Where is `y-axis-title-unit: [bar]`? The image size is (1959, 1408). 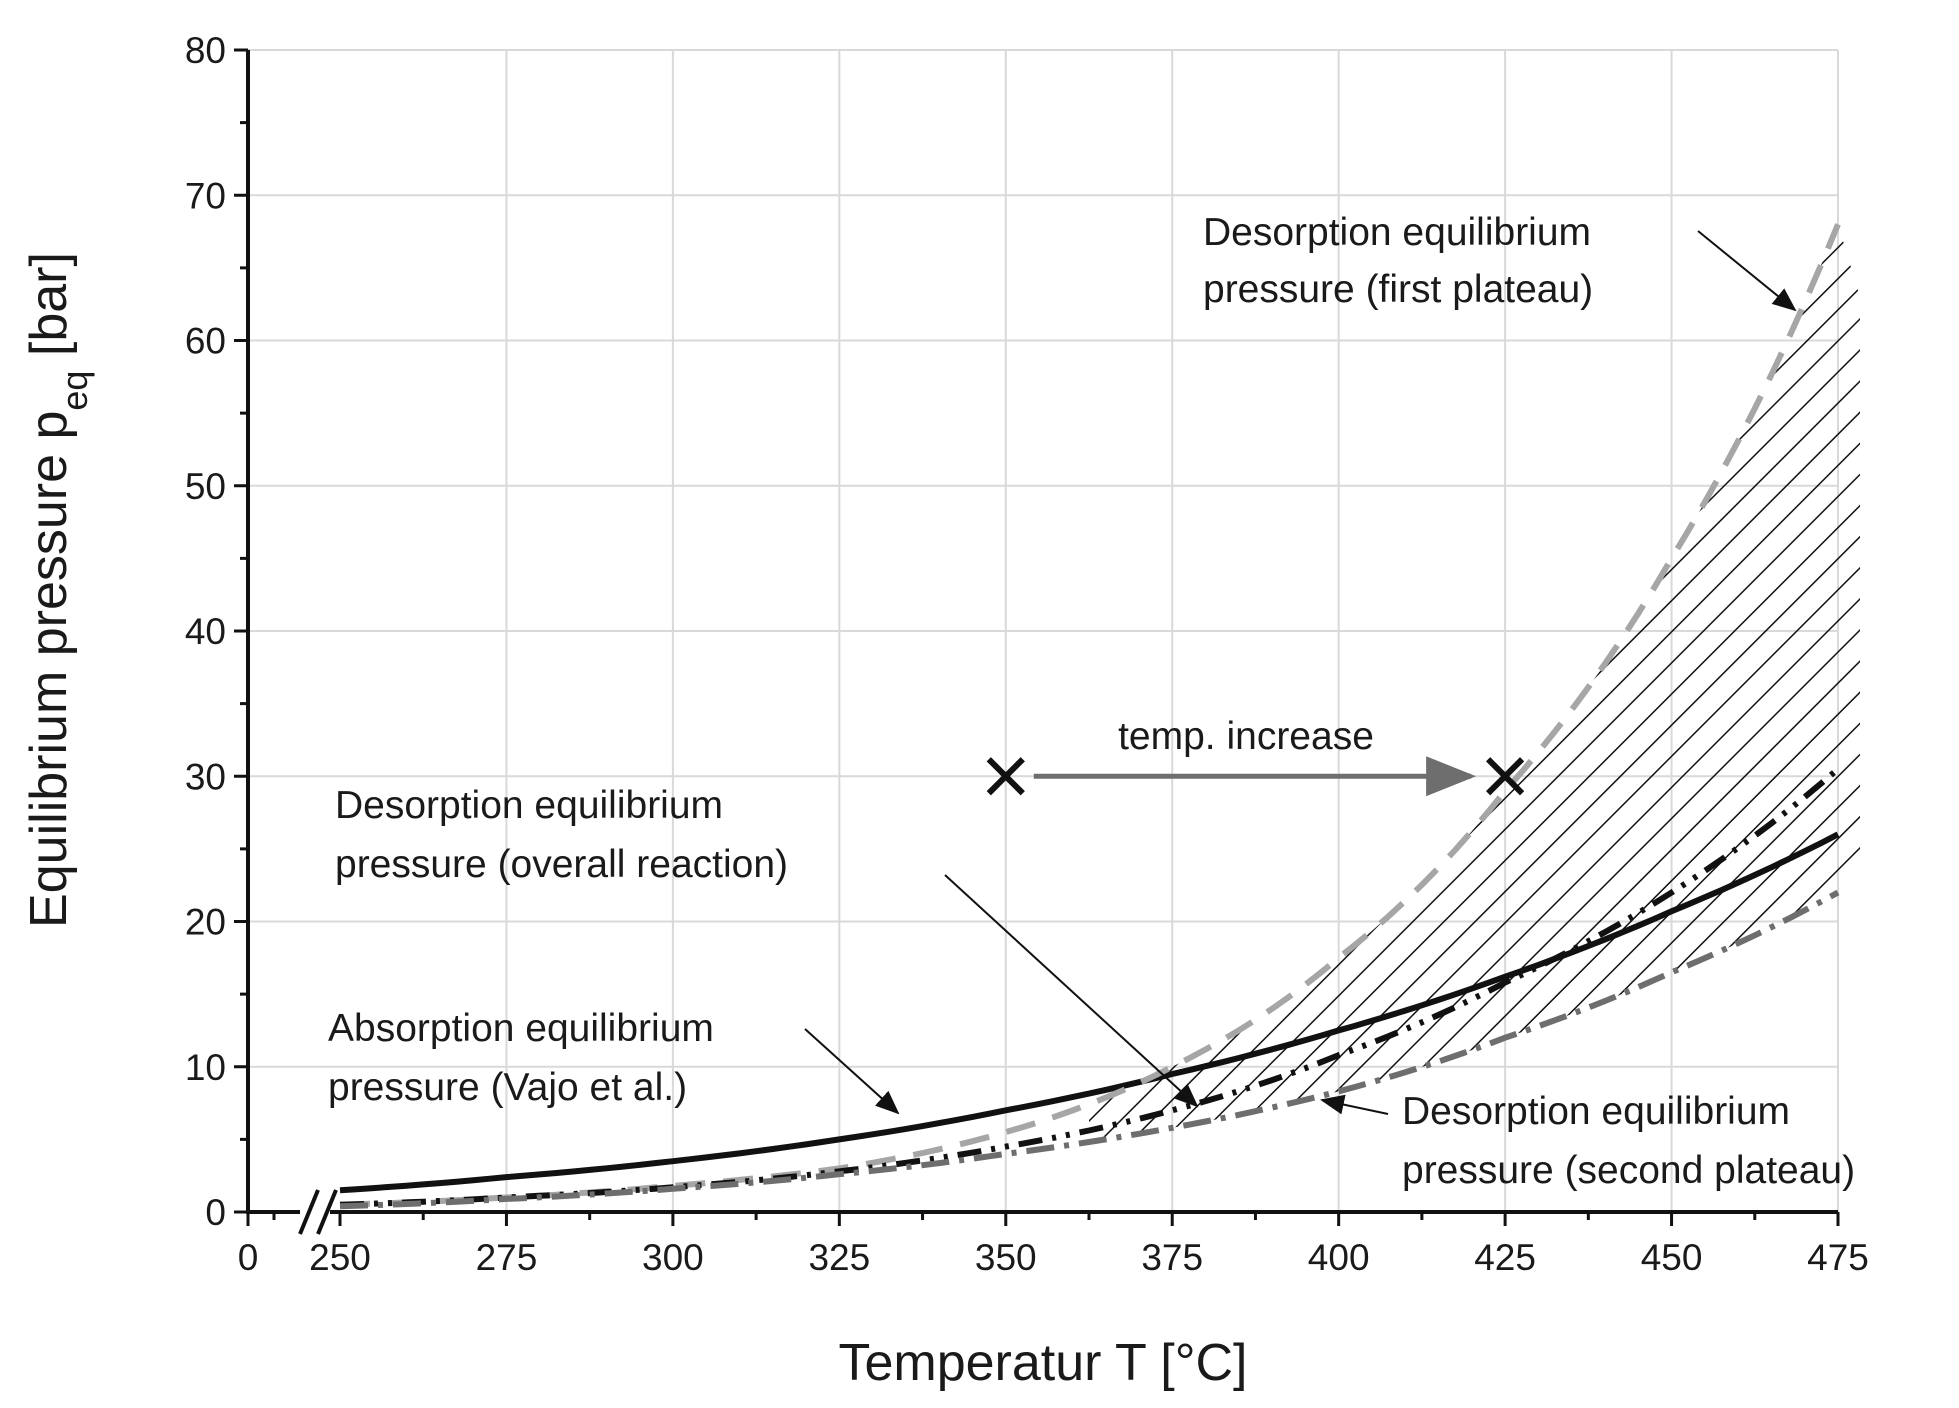
y-axis-title-unit: [bar] is located at coordinates (49, 311).